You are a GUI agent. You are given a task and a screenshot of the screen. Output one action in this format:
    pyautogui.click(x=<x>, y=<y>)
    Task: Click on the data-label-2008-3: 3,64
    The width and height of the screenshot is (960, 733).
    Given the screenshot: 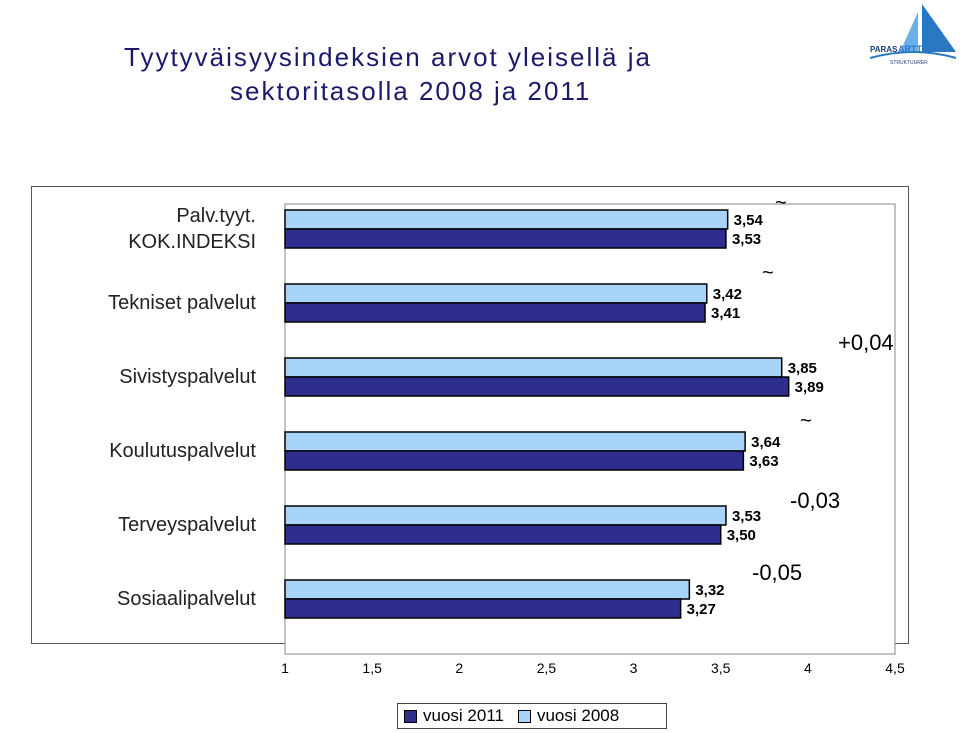 What is the action you would take?
    pyautogui.click(x=766, y=442)
    